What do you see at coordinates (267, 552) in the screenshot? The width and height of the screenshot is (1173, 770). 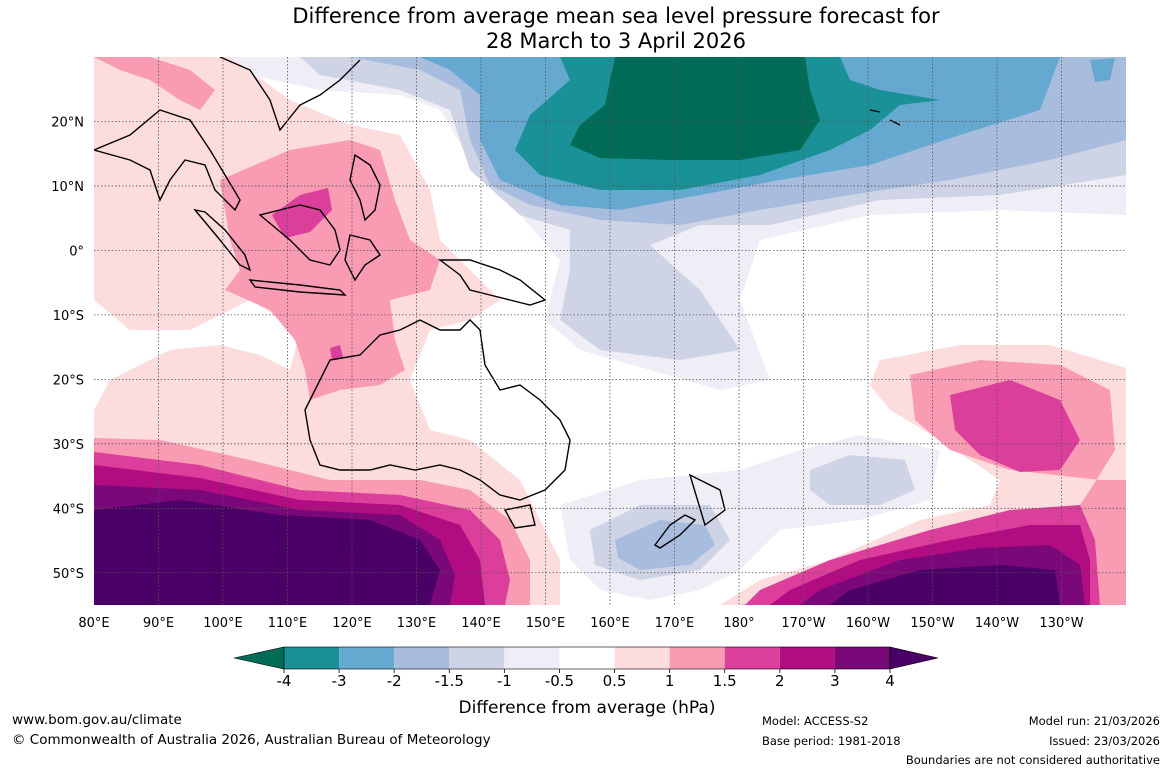 I see `zone-pos-4-south` at bounding box center [267, 552].